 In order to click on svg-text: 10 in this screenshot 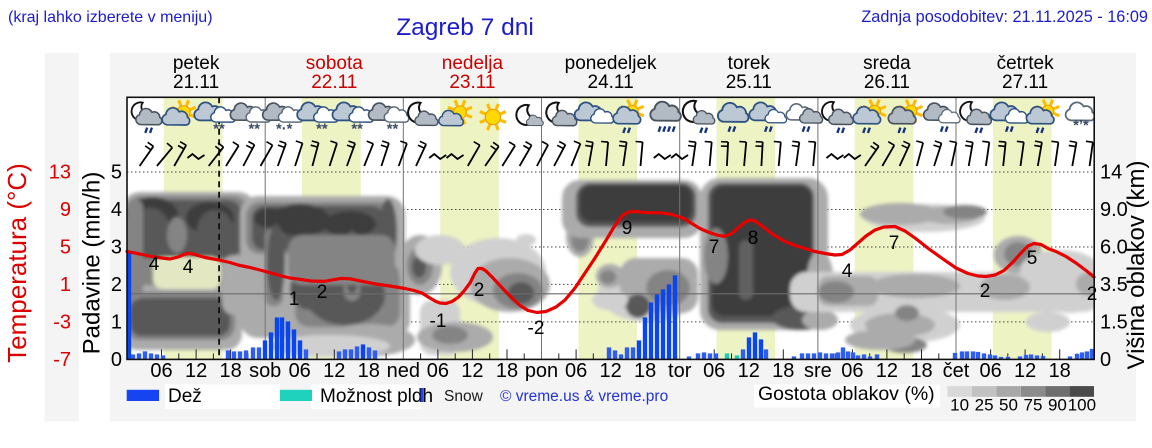, I will do `click(959, 405)`.